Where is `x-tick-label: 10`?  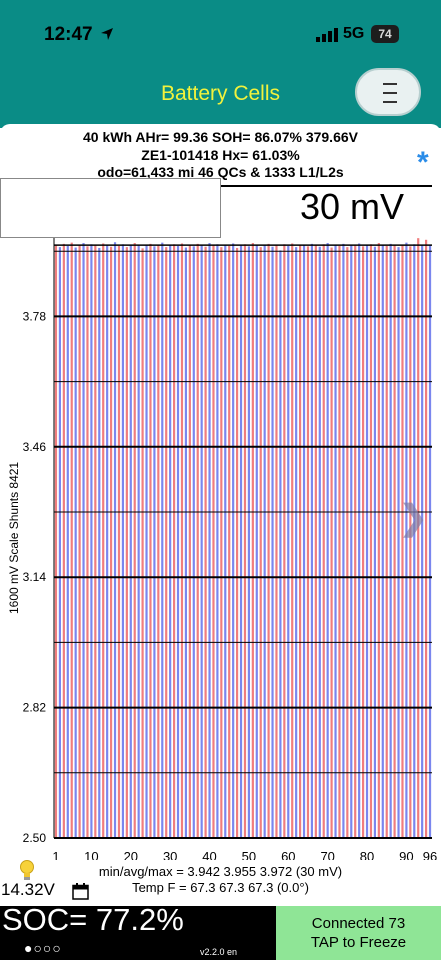
x-tick-label: 10 is located at coordinates (91, 854).